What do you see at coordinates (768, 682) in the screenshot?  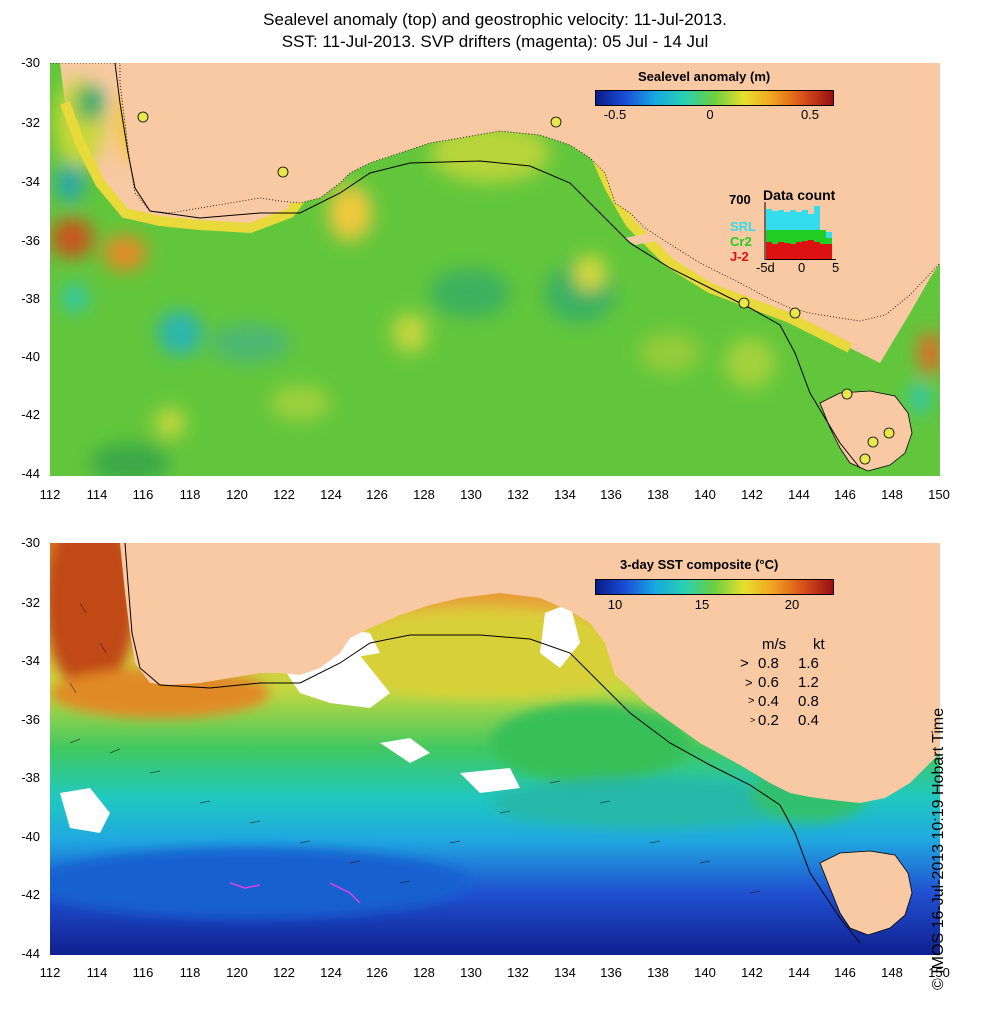 I see `velocity-row-ms: 0.6` at bounding box center [768, 682].